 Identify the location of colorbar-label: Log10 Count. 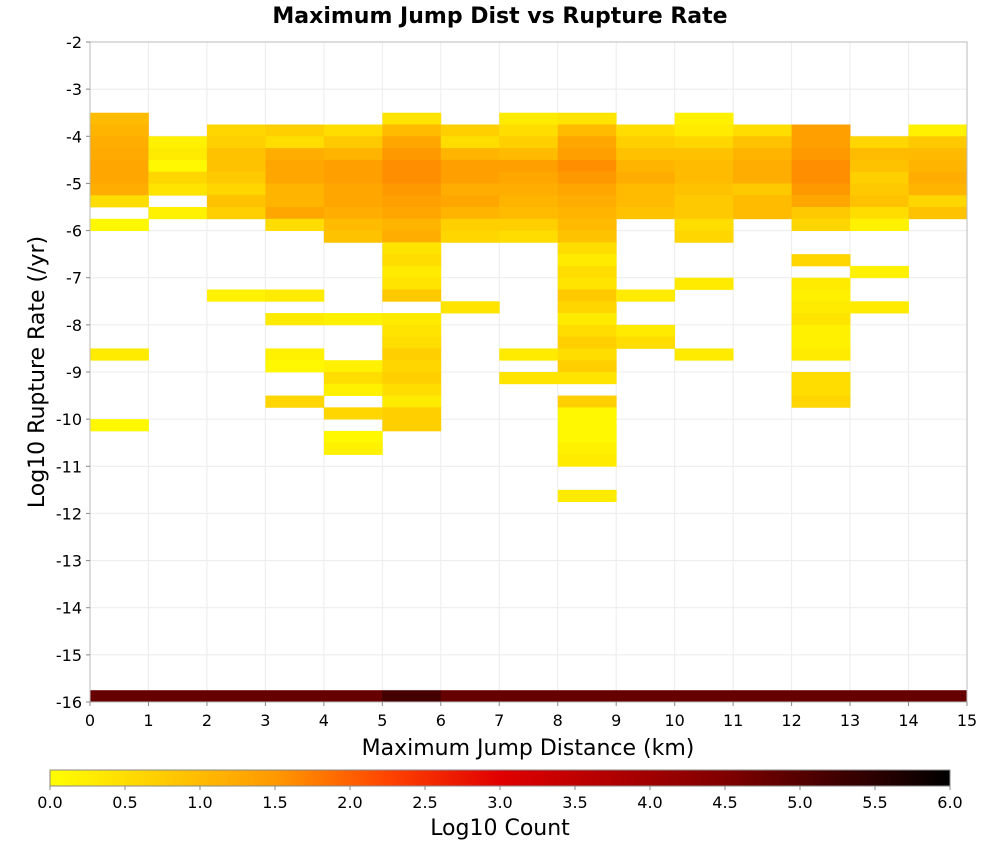
(500, 828).